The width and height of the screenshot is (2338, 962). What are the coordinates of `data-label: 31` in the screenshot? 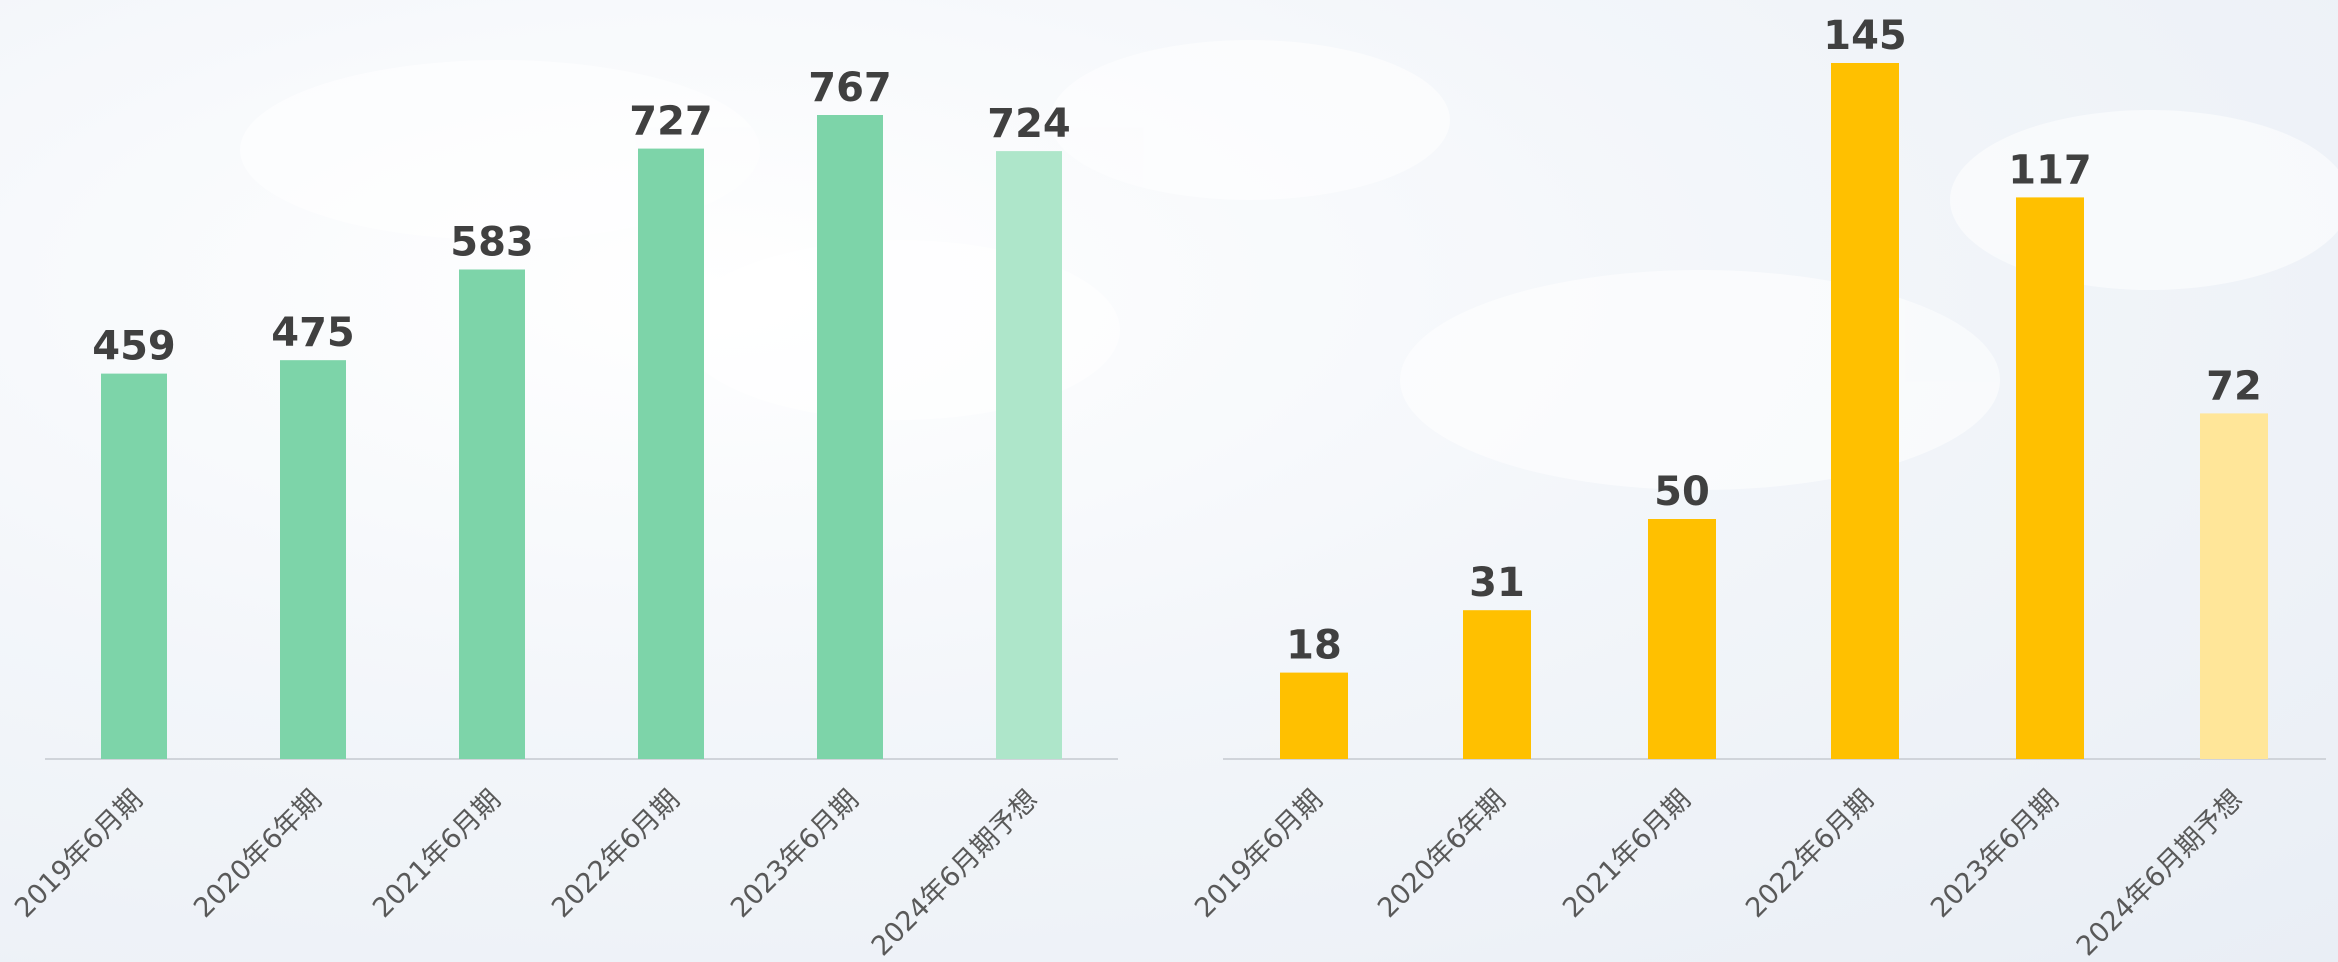 It's located at (1497, 583).